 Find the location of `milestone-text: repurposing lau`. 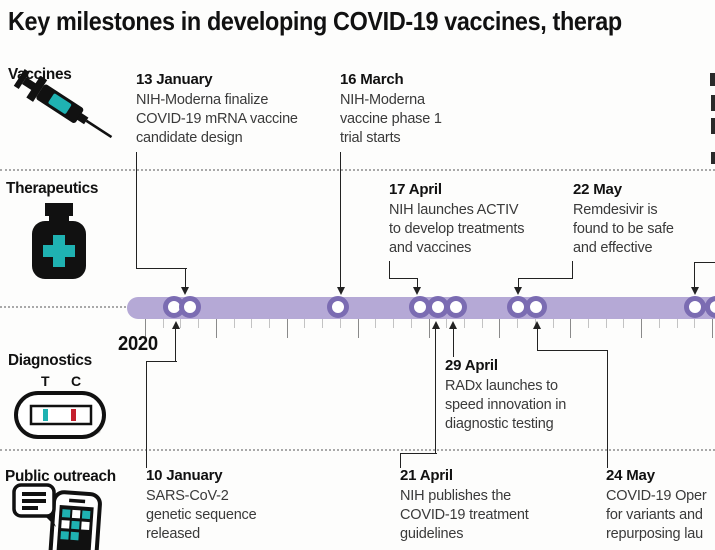

milestone-text: repurposing lau is located at coordinates (654, 534).